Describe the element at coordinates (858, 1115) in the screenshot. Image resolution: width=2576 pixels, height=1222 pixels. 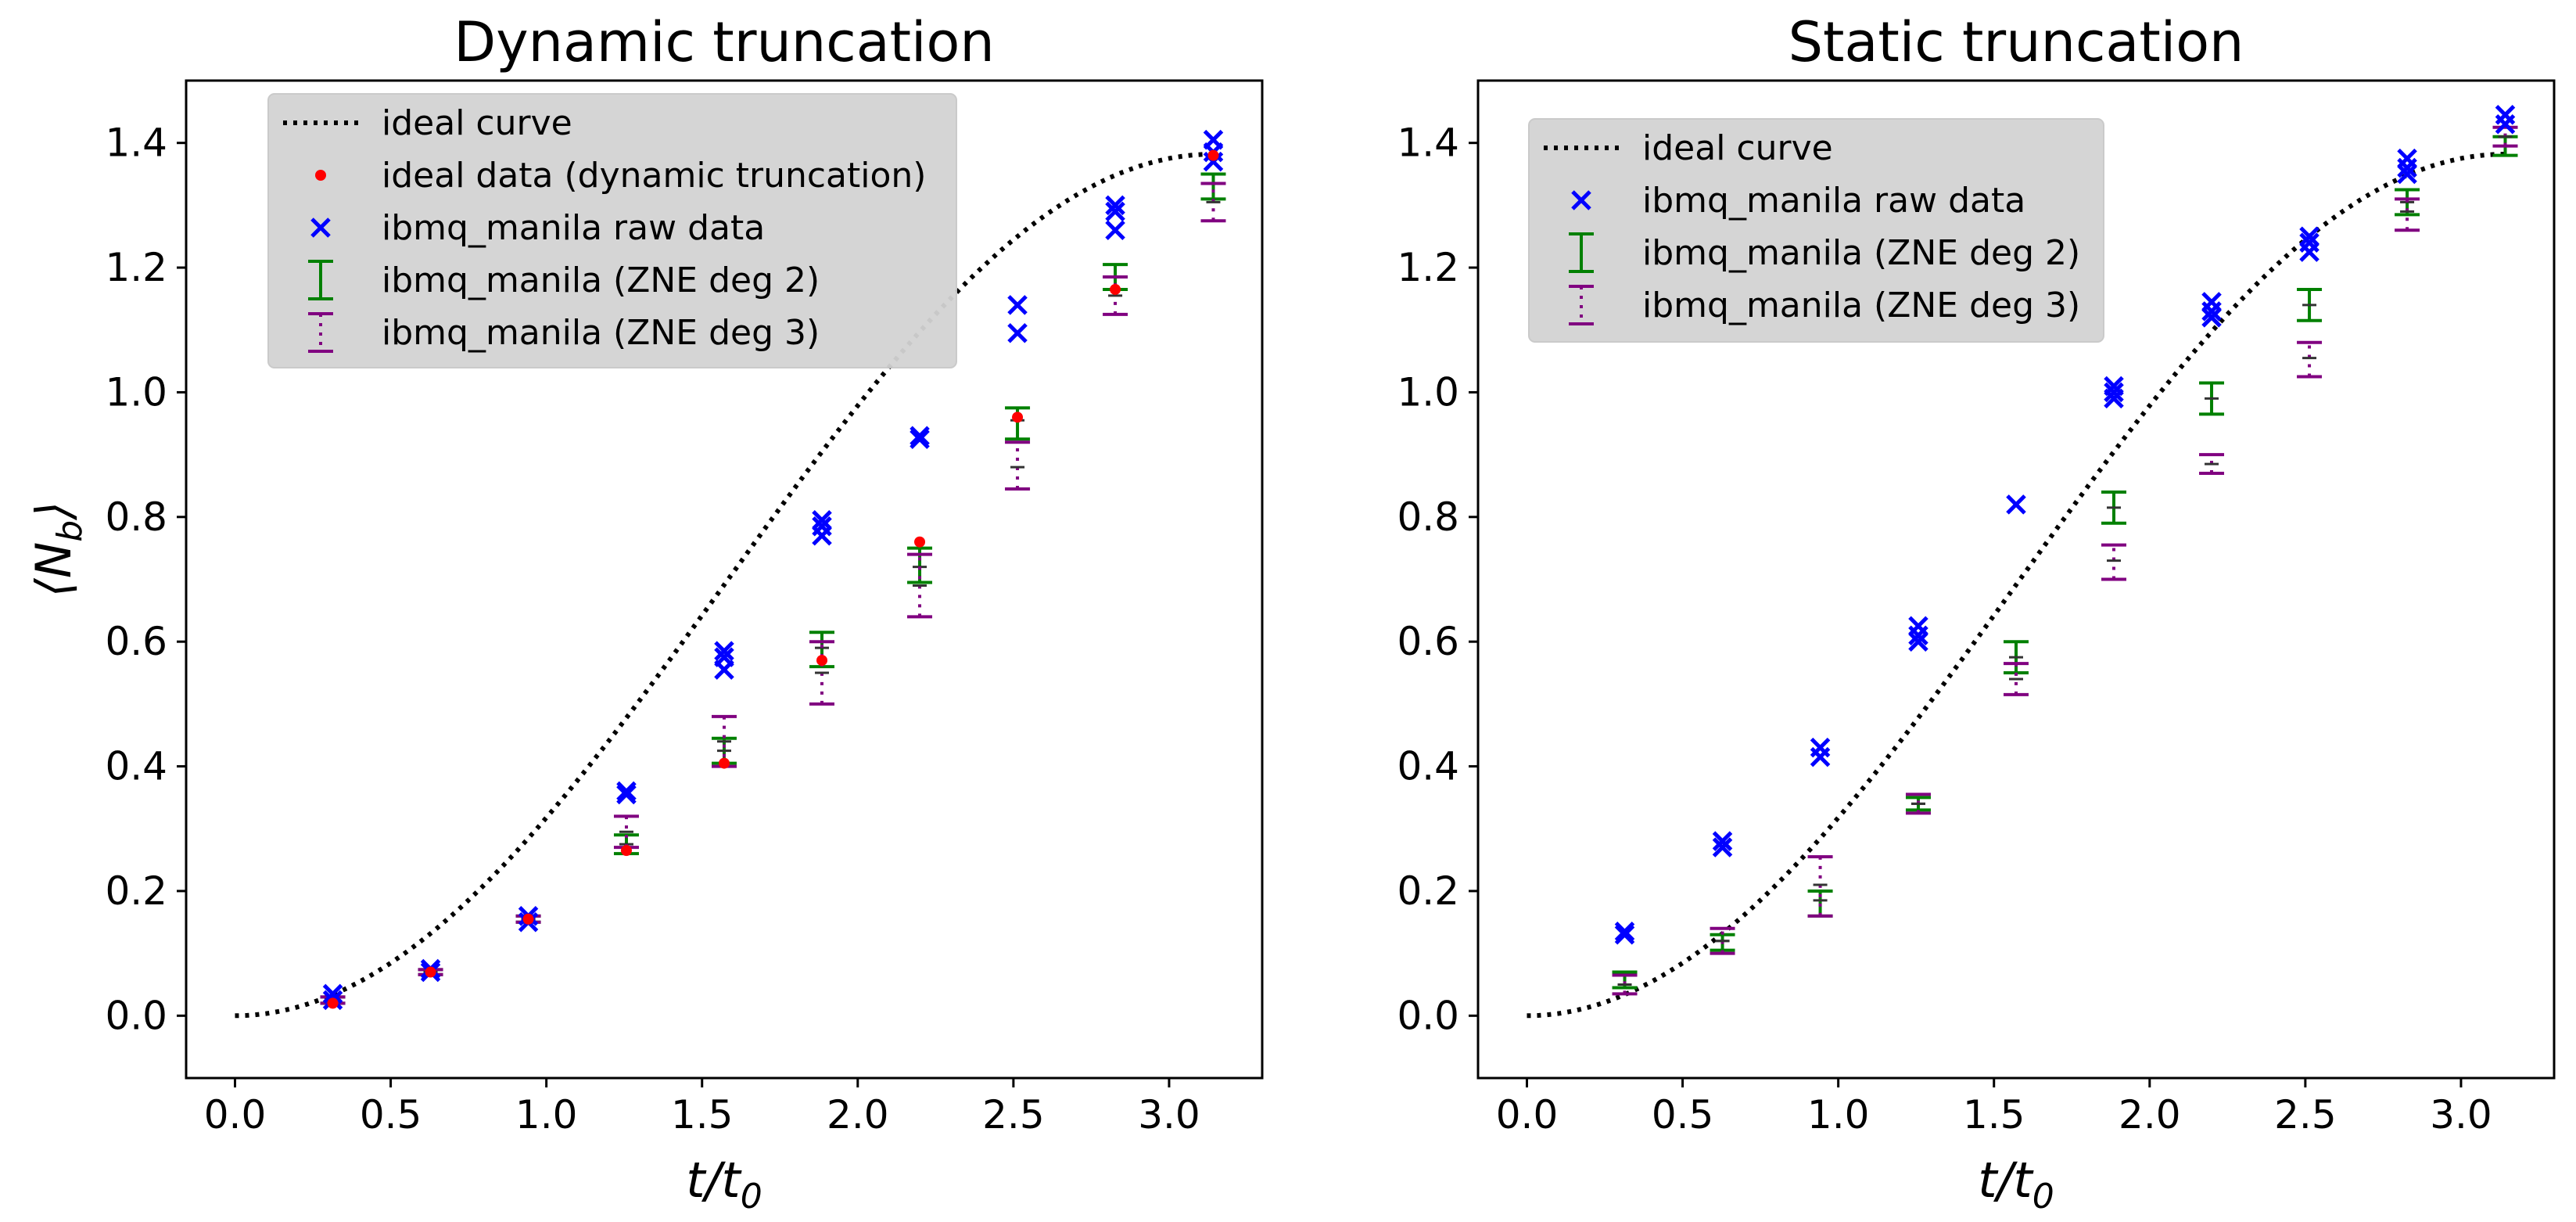
I see `x-tick-label: 2.0` at that location.